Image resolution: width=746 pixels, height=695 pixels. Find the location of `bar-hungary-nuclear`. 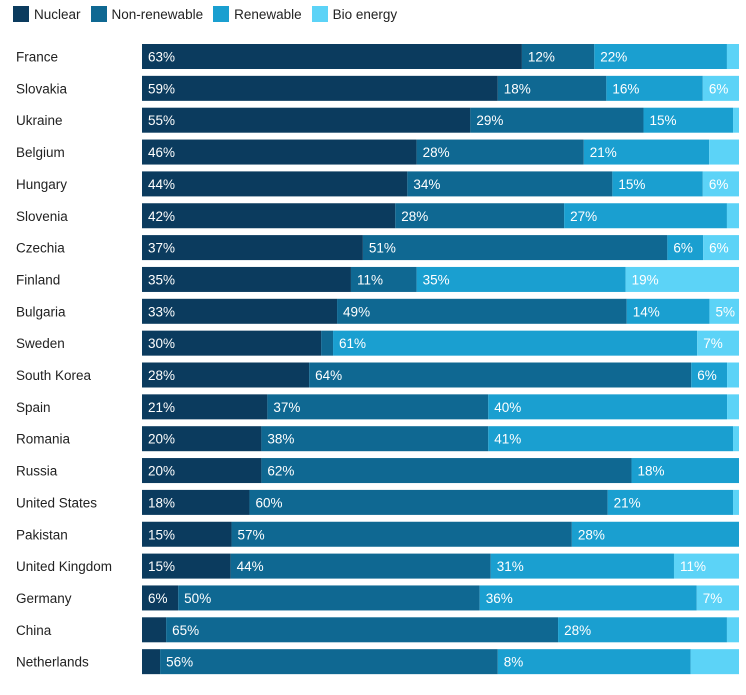

bar-hungary-nuclear is located at coordinates (275, 184).